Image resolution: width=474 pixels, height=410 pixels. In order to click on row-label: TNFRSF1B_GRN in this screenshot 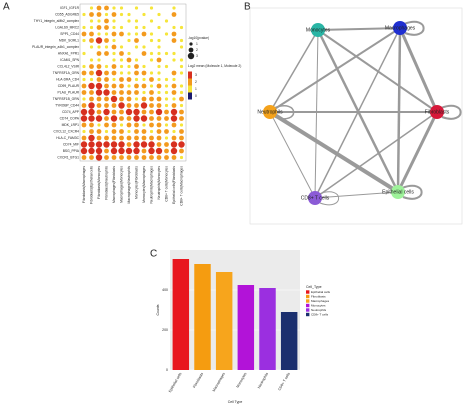, I will do `click(66, 99)`.